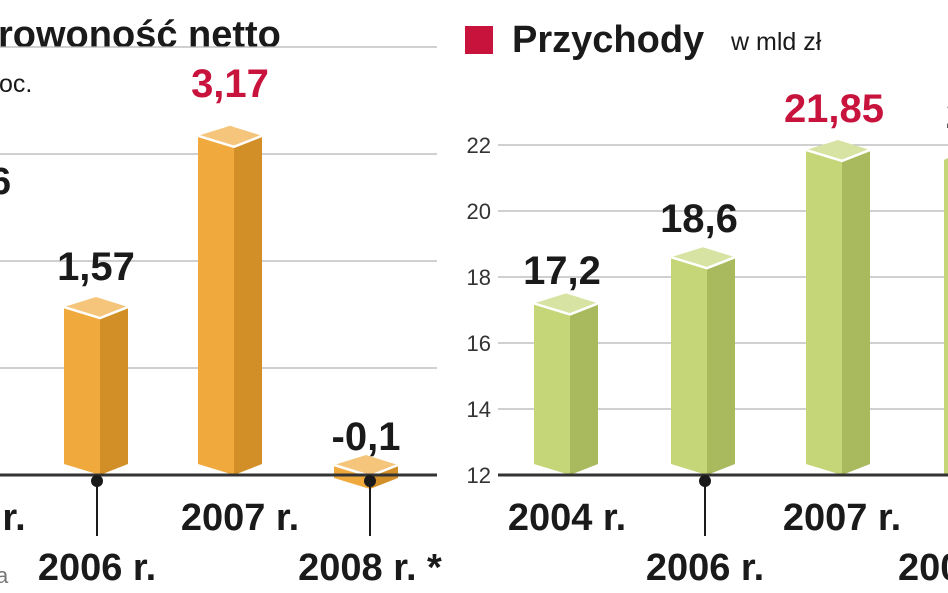 The image size is (948, 593). What do you see at coordinates (479, 475) in the screenshot?
I see `revenue-y-tick-label: 12` at bounding box center [479, 475].